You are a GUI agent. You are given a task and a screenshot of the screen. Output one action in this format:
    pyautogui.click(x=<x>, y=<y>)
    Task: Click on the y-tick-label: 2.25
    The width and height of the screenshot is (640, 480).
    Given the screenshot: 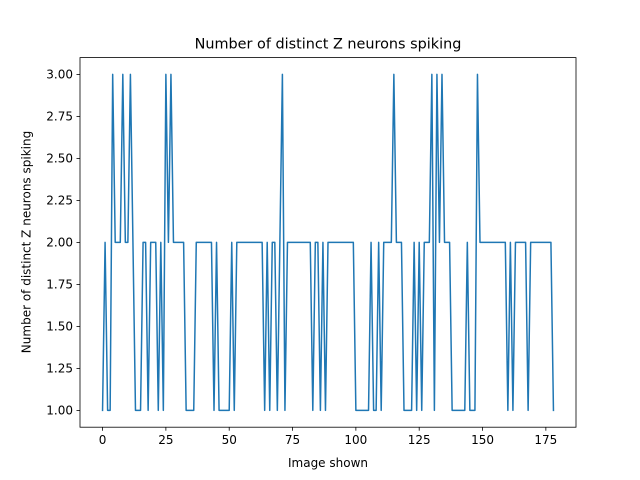 What is the action you would take?
    pyautogui.click(x=59, y=201)
    